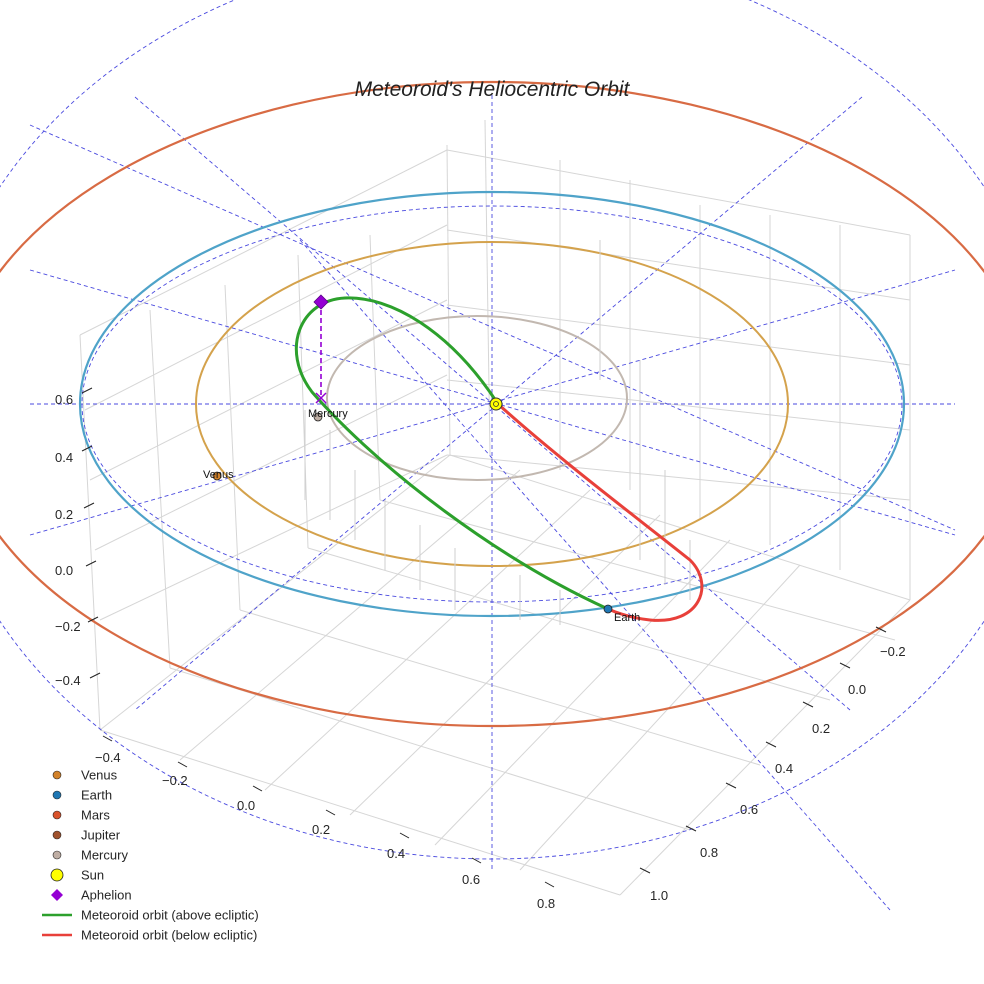  Describe the element at coordinates (169, 935) in the screenshot. I see `legend-label-meteoroid-orbit-below-ecliptic: Meteoroid orbit (below ecliptic)` at that location.